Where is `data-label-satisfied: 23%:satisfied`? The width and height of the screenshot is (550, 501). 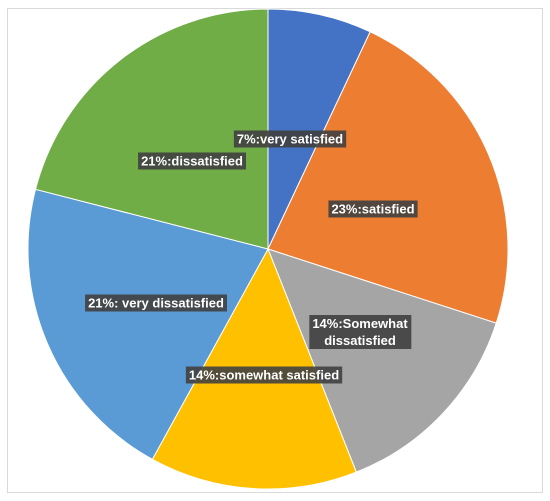 data-label-satisfied: 23%:satisfied is located at coordinates (373, 209).